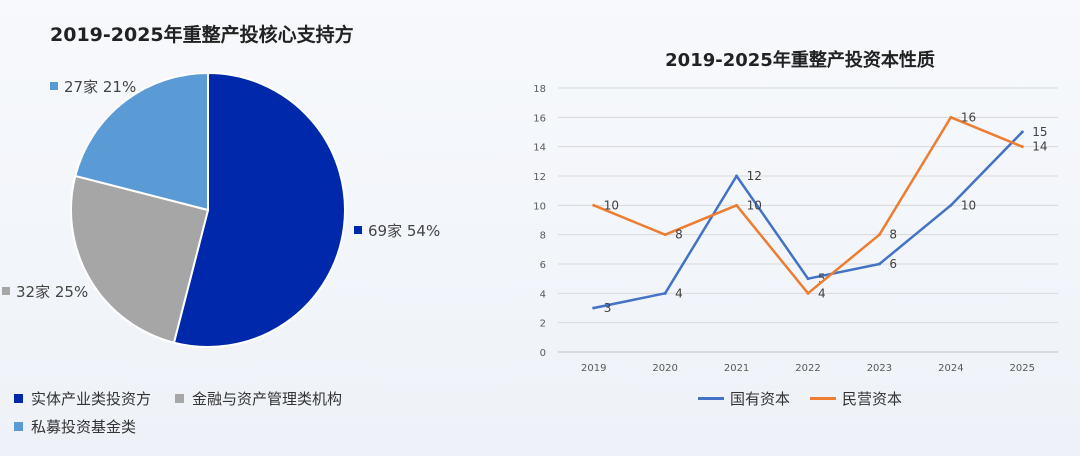 This screenshot has width=1080, height=456. What do you see at coordinates (968, 117) in the screenshot?
I see `data-label-private-2024: 16` at bounding box center [968, 117].